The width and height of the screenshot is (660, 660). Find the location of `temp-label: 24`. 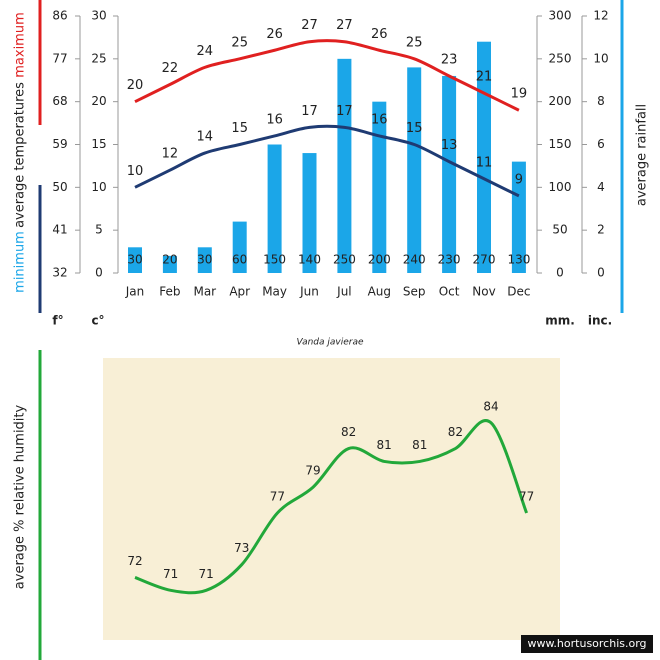

temp-label: 24 is located at coordinates (205, 51).